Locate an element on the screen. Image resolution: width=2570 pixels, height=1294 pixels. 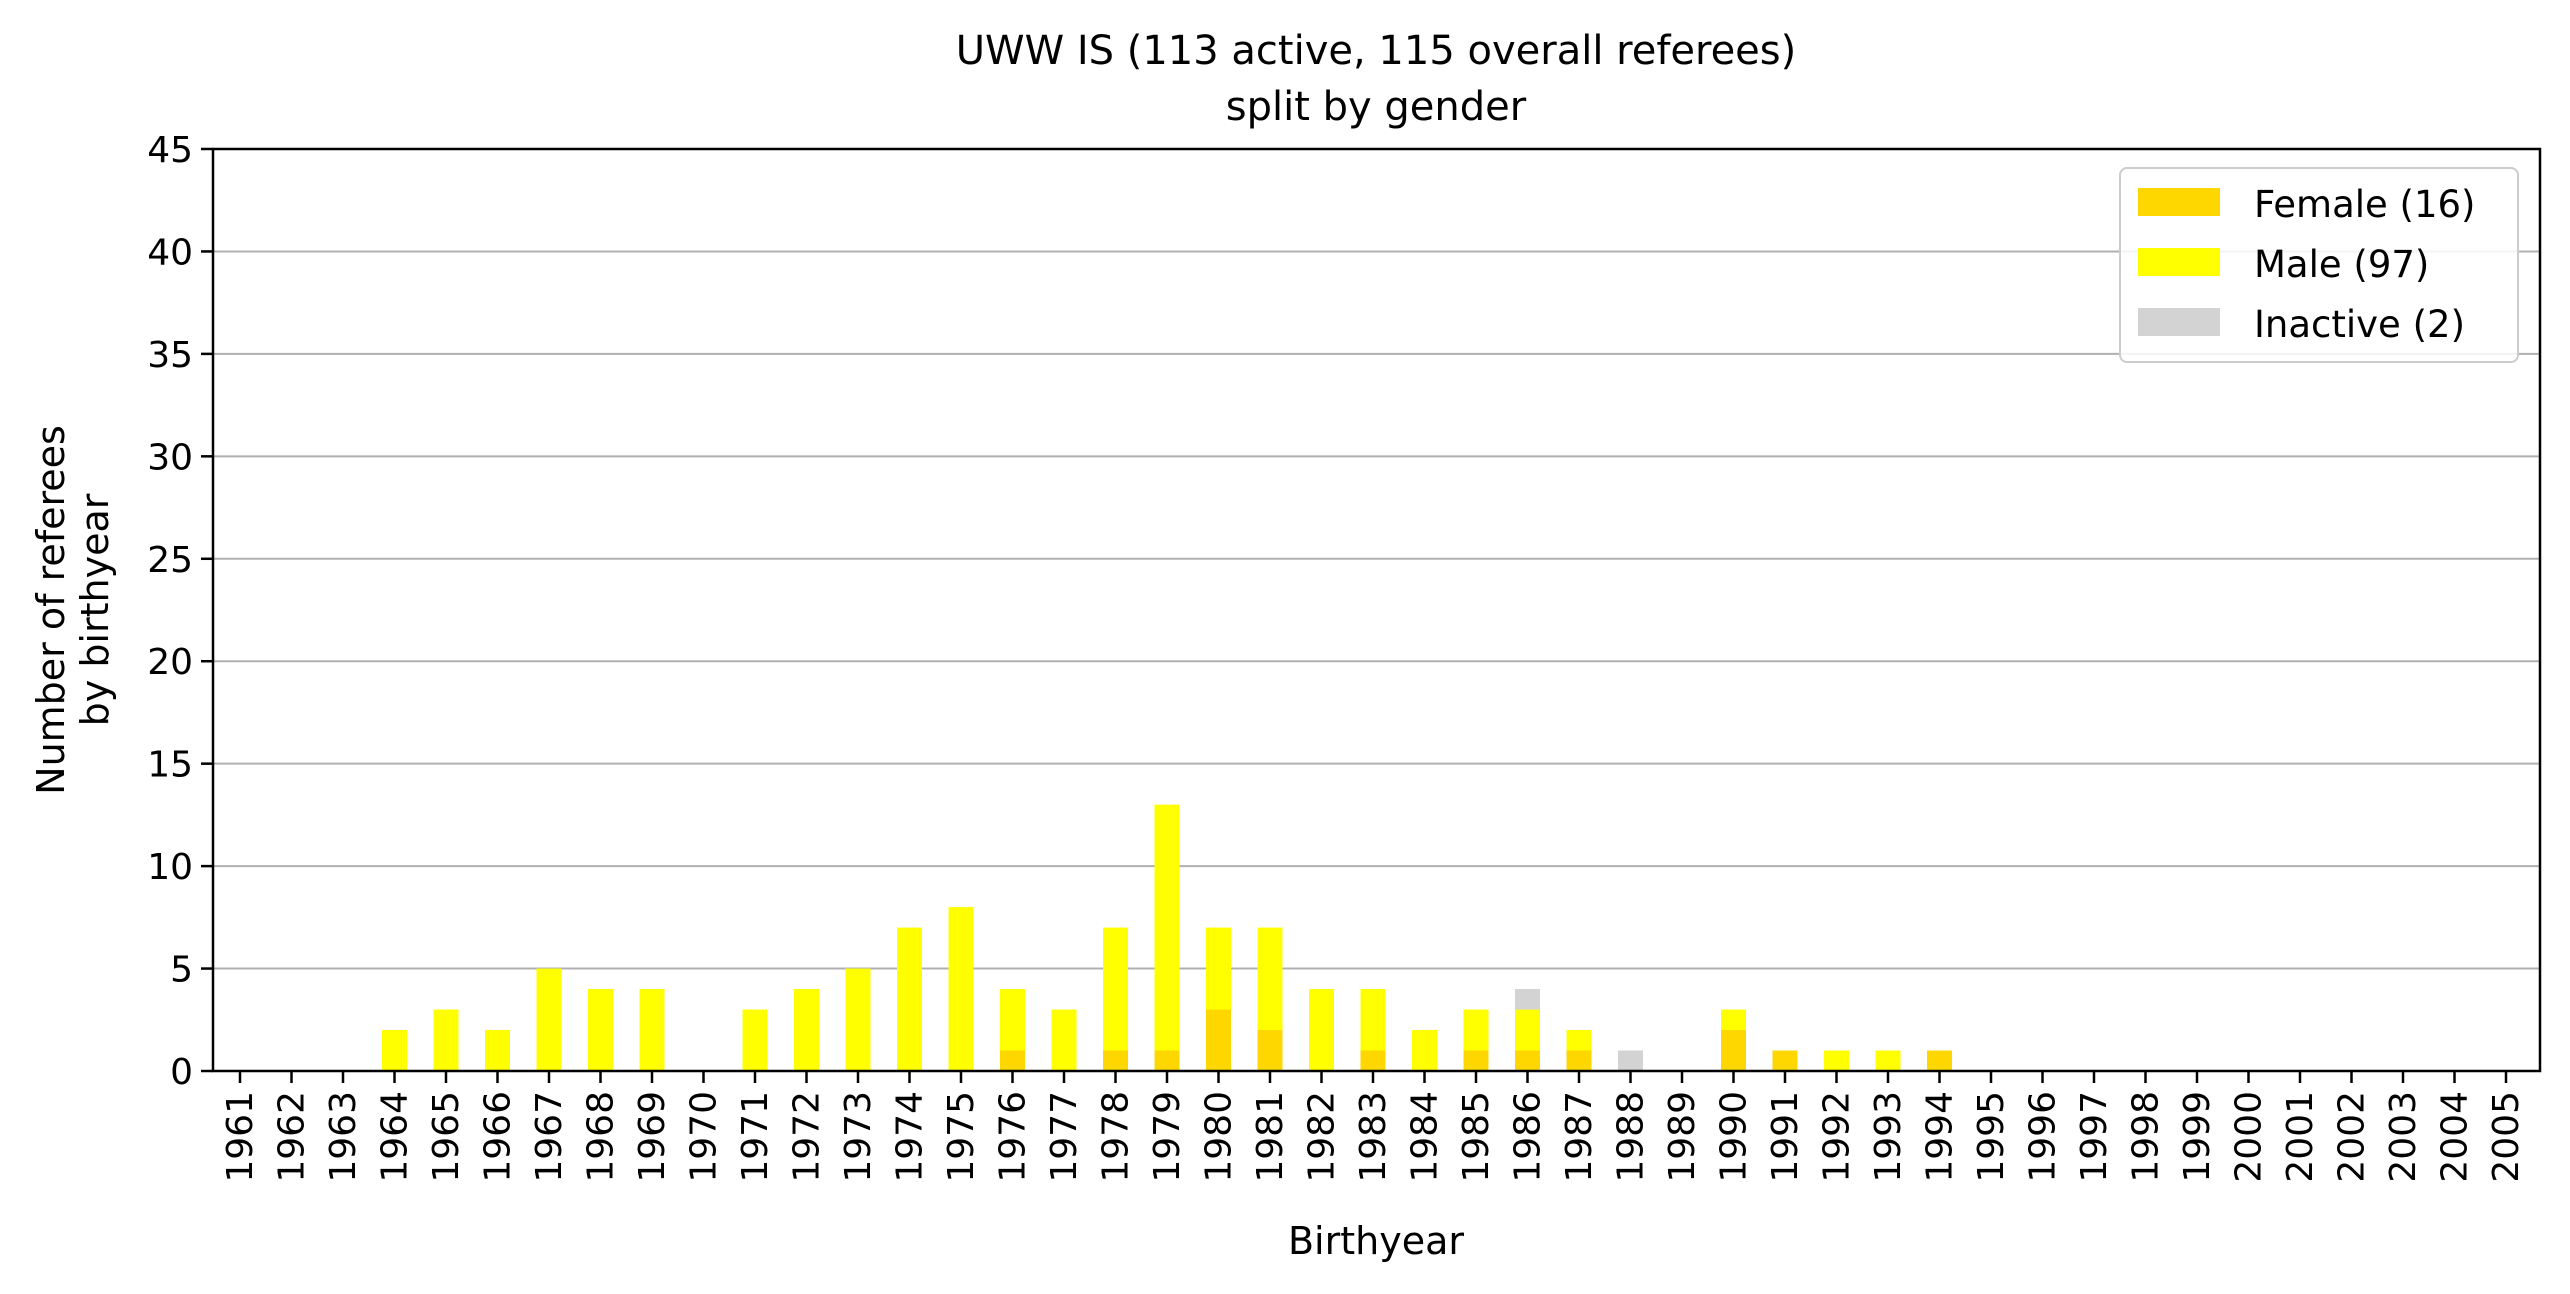
bar-male-1973 is located at coordinates (858, 1019).